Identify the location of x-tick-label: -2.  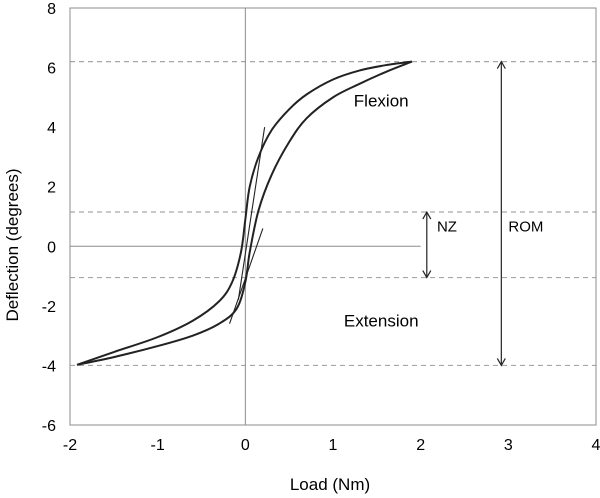
(70, 445).